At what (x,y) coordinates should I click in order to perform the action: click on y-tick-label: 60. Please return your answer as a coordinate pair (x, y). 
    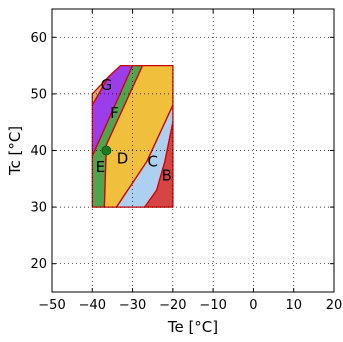
    Looking at the image, I should click on (38, 38).